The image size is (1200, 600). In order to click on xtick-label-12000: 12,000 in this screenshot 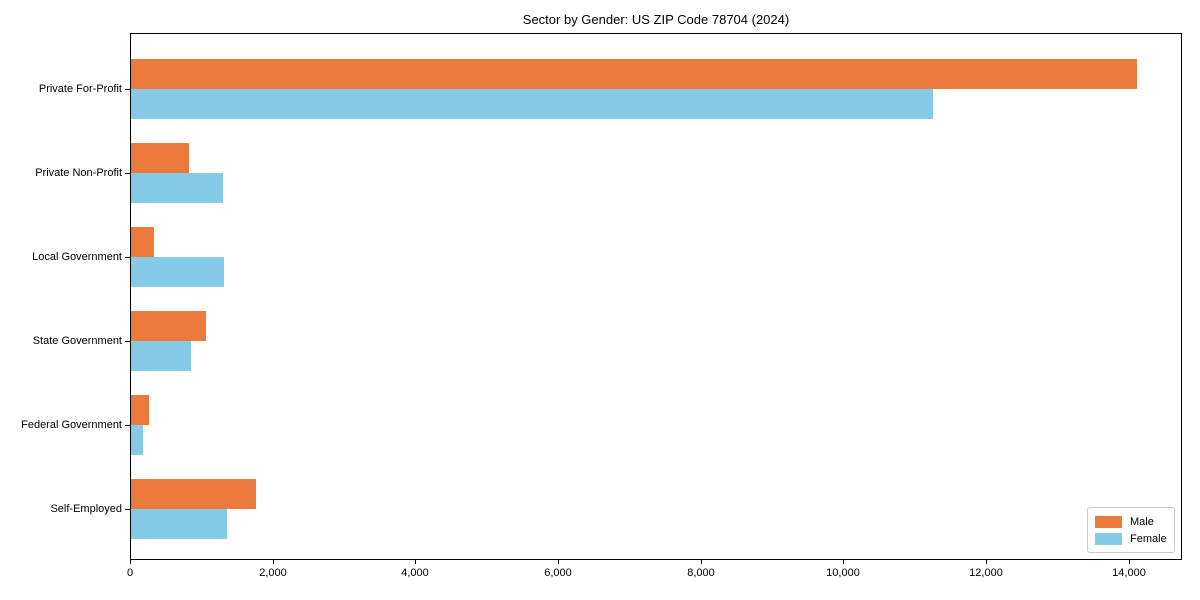, I will do `click(986, 573)`.